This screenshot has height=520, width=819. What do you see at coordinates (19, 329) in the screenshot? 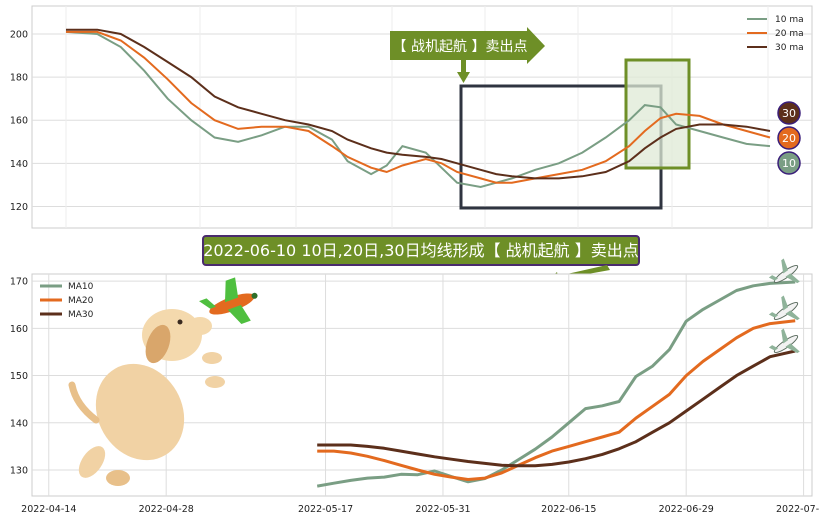
I see `panel2-y-tick-label: 160` at bounding box center [19, 329].